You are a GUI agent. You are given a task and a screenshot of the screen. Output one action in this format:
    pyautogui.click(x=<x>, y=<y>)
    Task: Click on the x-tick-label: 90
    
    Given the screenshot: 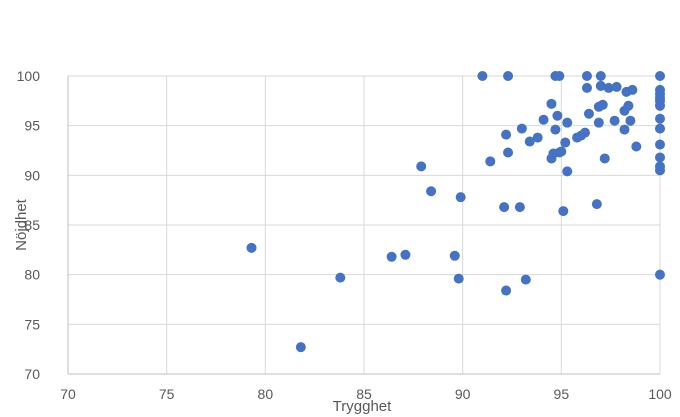 What is the action you would take?
    pyautogui.click(x=463, y=394)
    